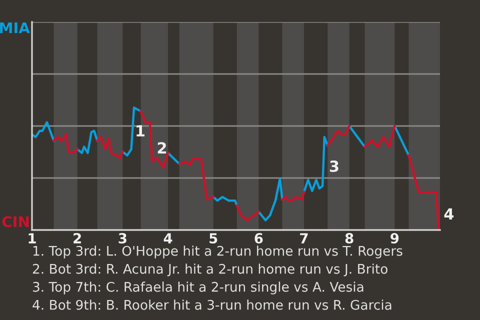  What do you see at coordinates (15, 222) in the screenshot?
I see `text: CIN` at bounding box center [15, 222].